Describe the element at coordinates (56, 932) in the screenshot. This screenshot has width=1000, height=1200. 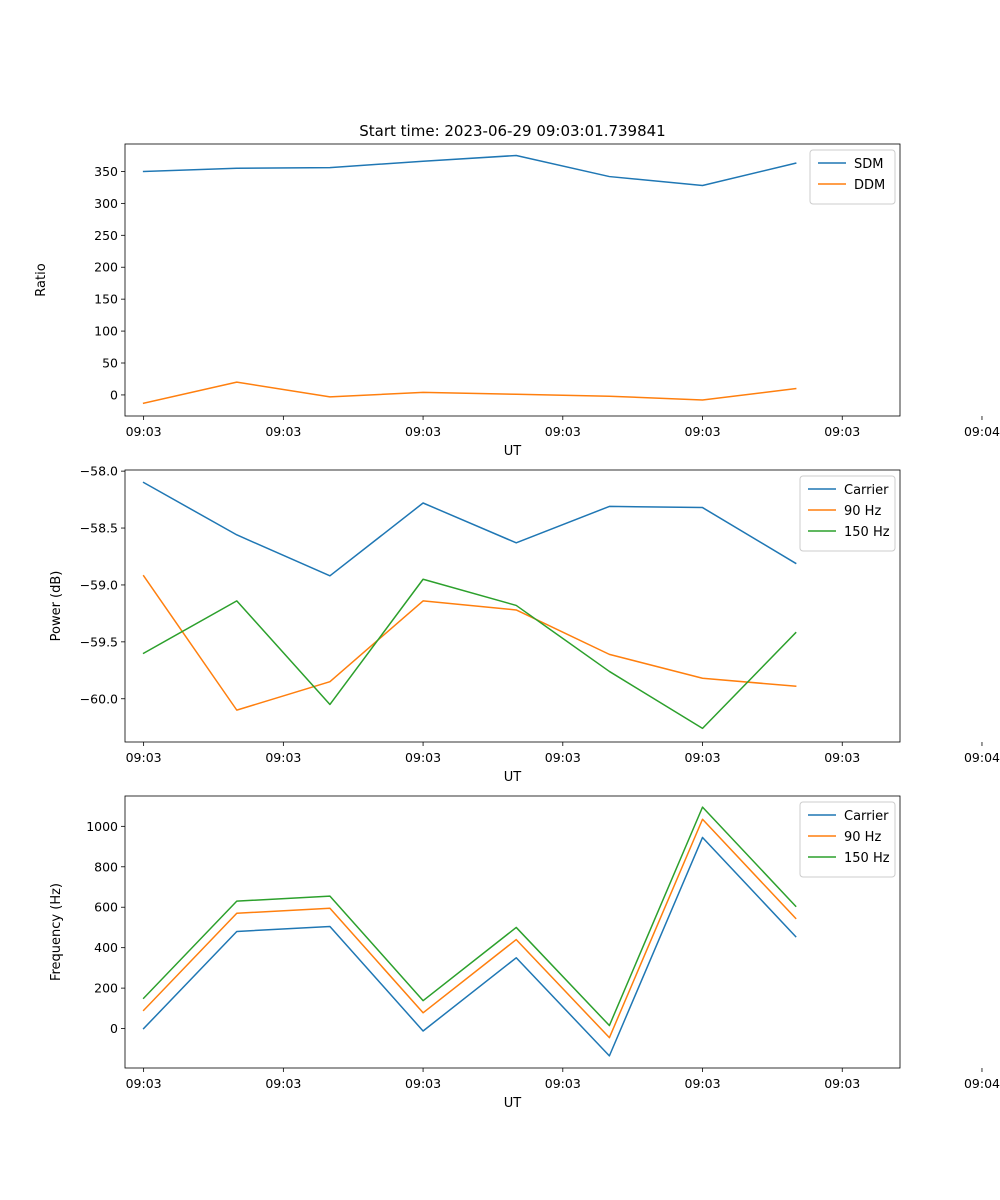
I see `y-axis-label: Frequency (Hz)` at that location.